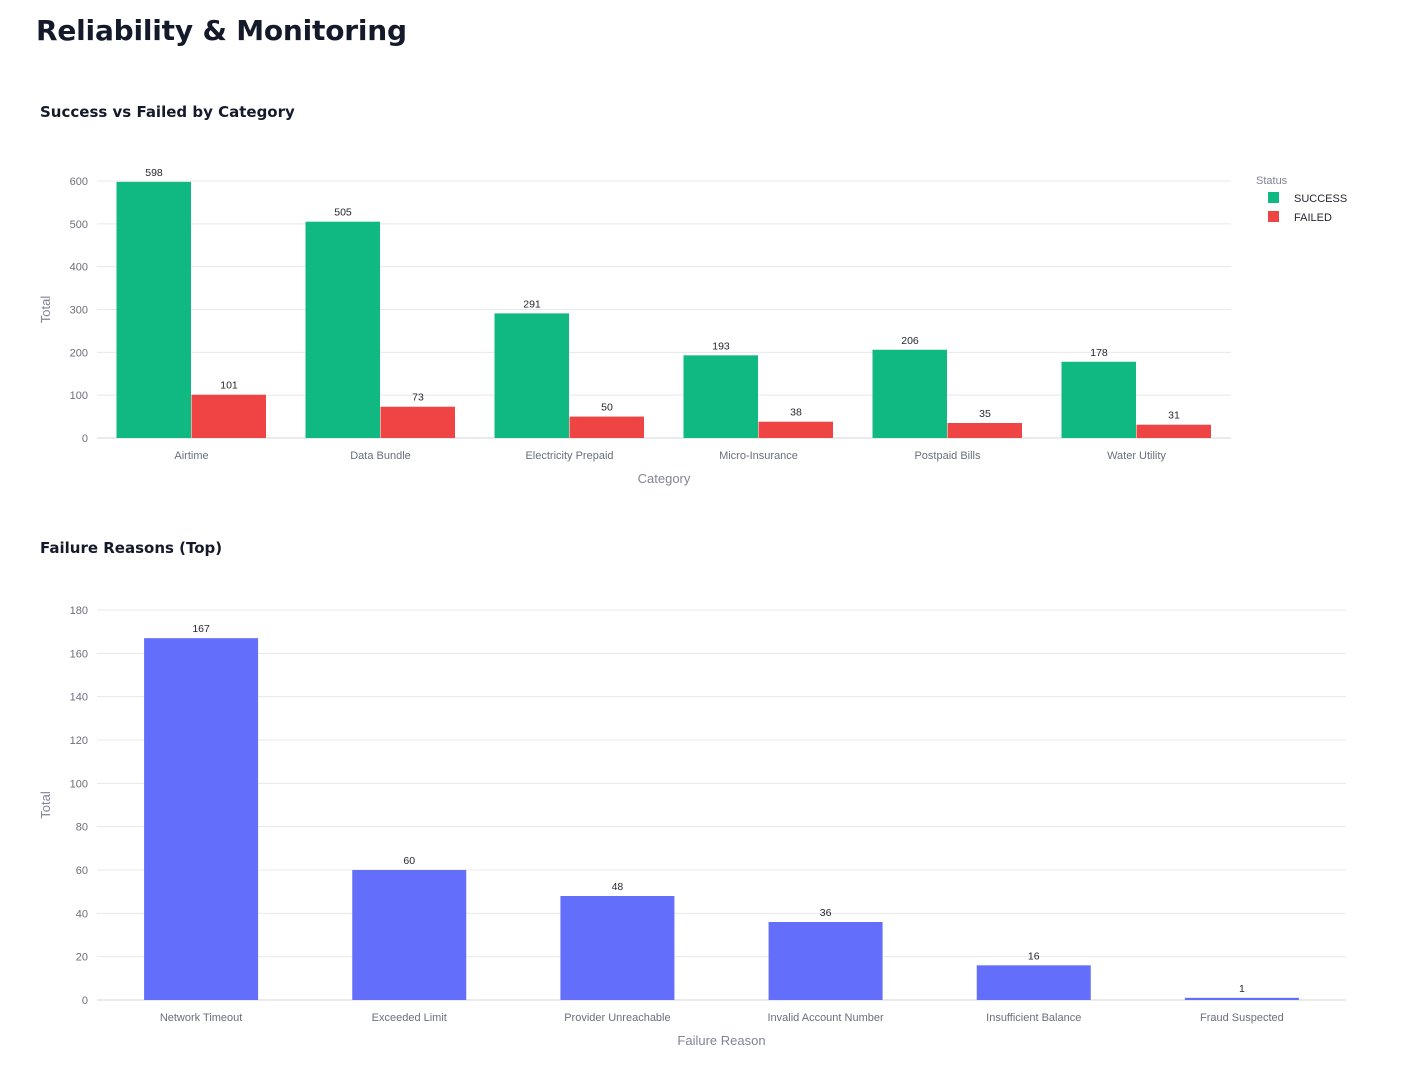  What do you see at coordinates (418, 398) in the screenshot?
I see `data-label: 73` at bounding box center [418, 398].